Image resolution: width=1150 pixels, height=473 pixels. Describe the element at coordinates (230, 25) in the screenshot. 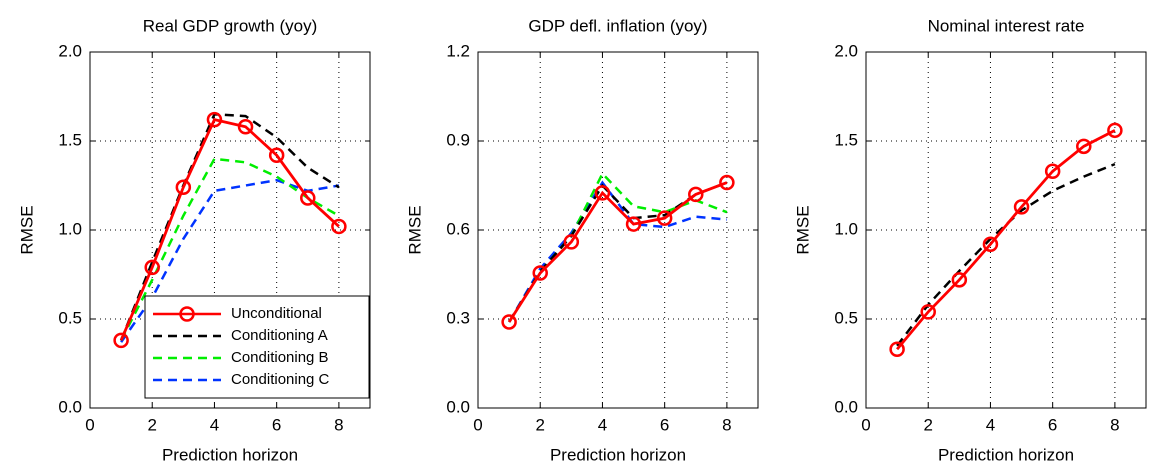

I see `chart-title: Real GDP growth (yoy)` at that location.